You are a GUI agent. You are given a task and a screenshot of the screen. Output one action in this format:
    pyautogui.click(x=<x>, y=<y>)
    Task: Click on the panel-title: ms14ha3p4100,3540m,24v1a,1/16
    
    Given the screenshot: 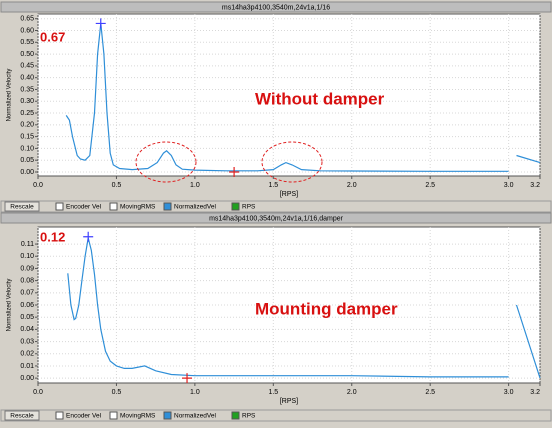 What is the action you would take?
    pyautogui.click(x=276, y=7)
    